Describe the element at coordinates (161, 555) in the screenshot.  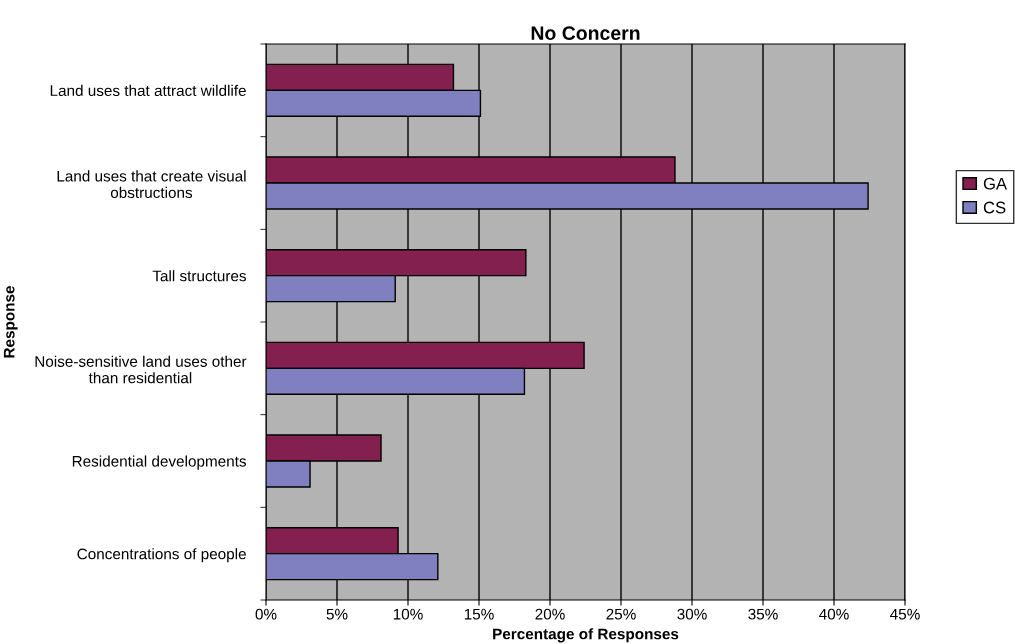
I see `y-tick-label: Concentrations of people` at that location.